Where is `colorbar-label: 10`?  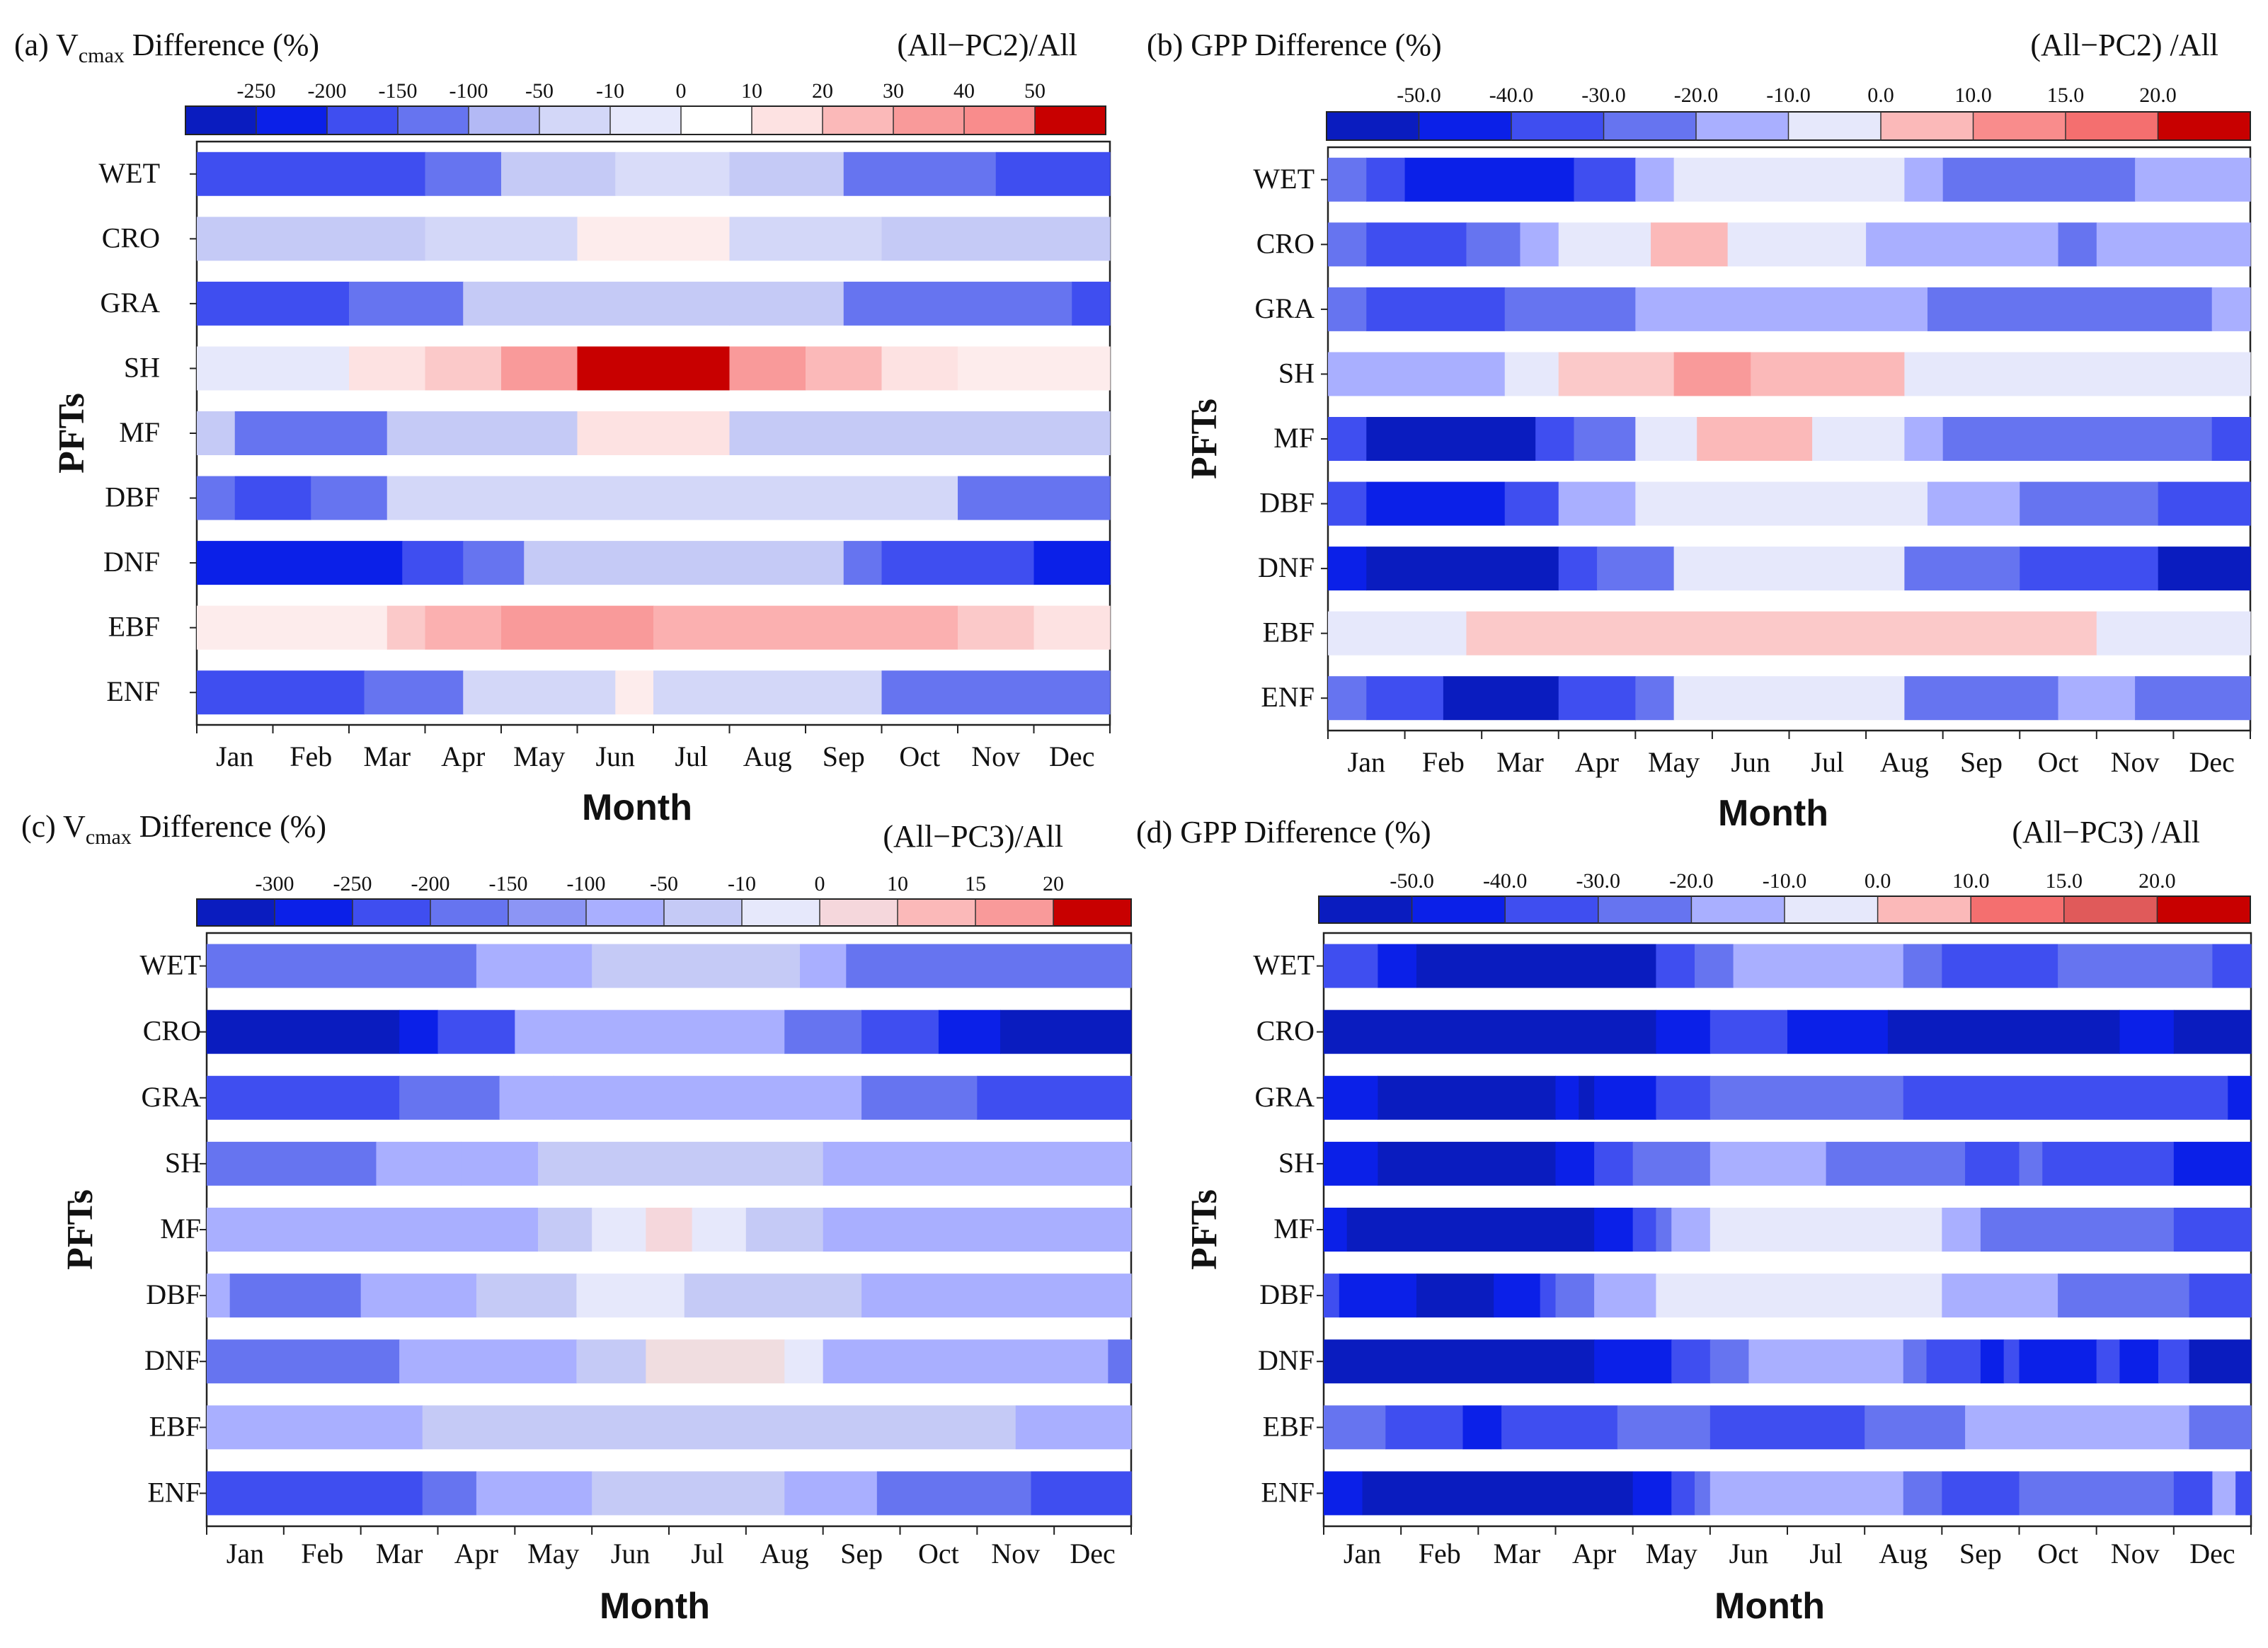 colorbar-label: 10 is located at coordinates (897, 883).